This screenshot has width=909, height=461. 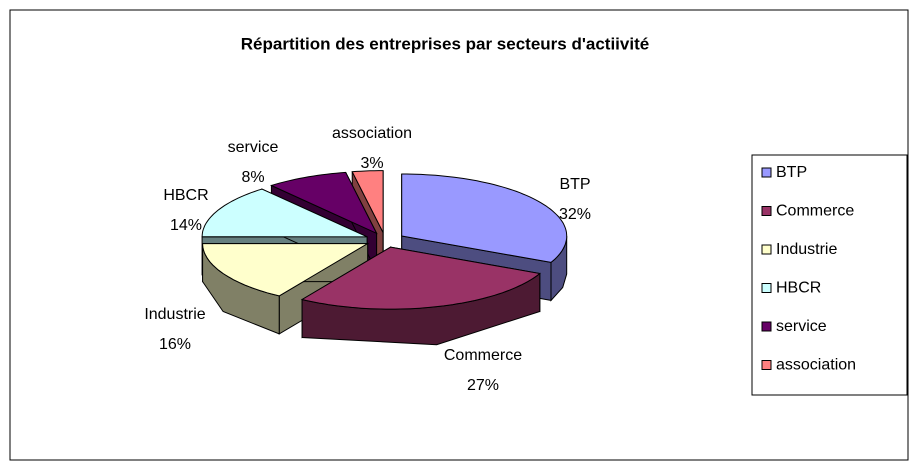 What do you see at coordinates (575, 214) in the screenshot?
I see `data-label-value: 32%` at bounding box center [575, 214].